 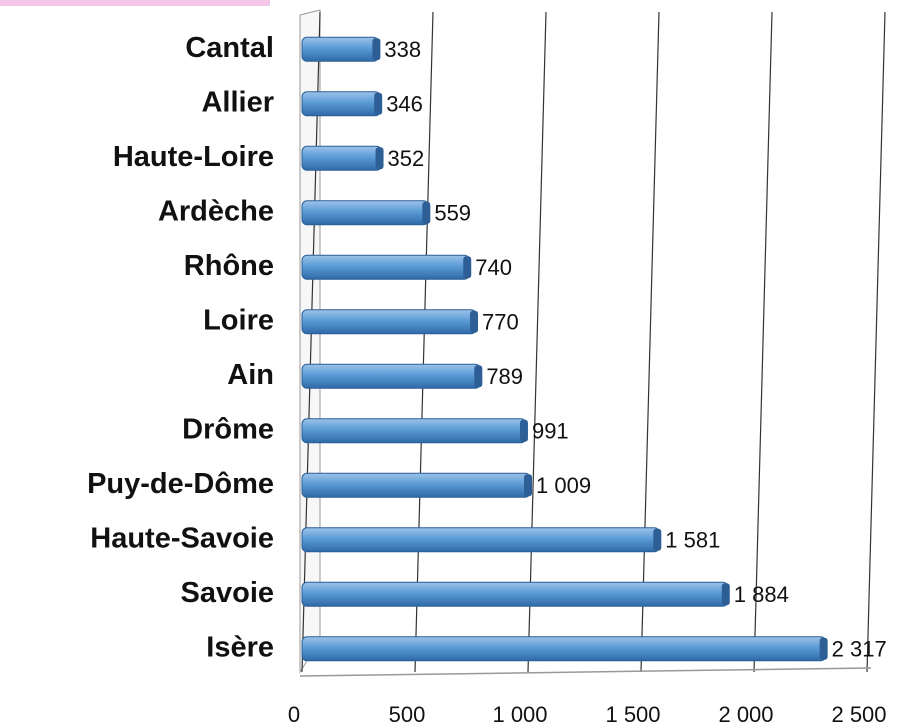 I want to click on value-label: 338, so click(x=402, y=49).